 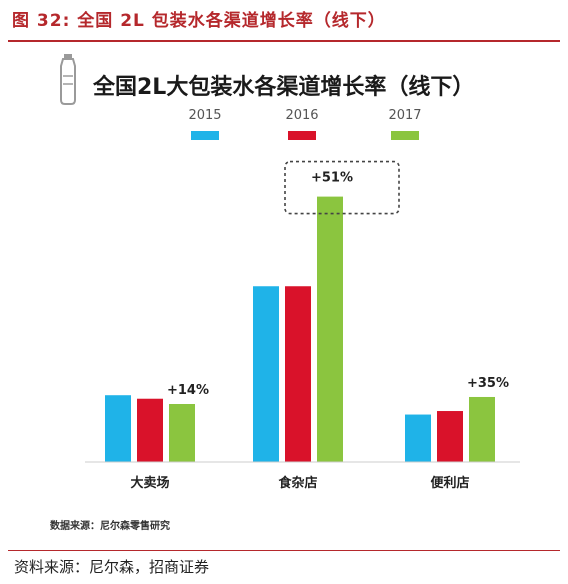 What do you see at coordinates (284, 550) in the screenshot?
I see `source-rule` at bounding box center [284, 550].